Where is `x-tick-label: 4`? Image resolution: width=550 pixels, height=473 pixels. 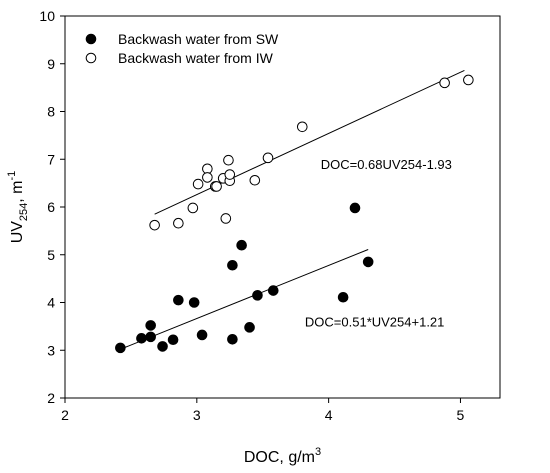
x-tick-label: 4 is located at coordinates (329, 415).